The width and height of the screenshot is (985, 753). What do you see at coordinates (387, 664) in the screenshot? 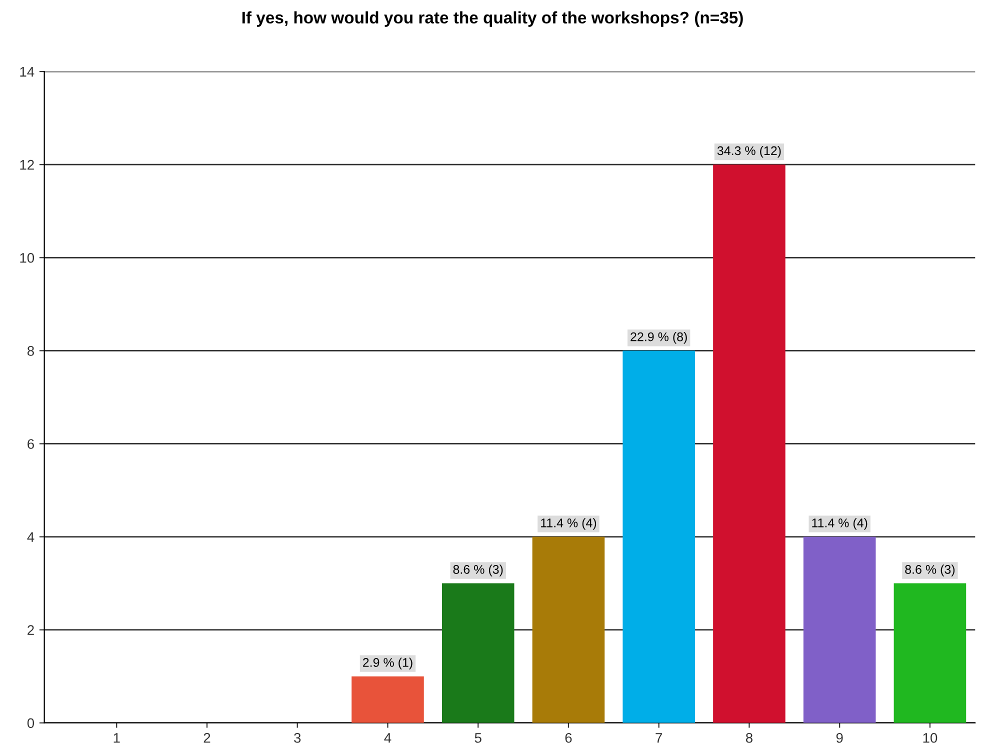
I see `data-label: 2.9 % (1)` at bounding box center [387, 664].